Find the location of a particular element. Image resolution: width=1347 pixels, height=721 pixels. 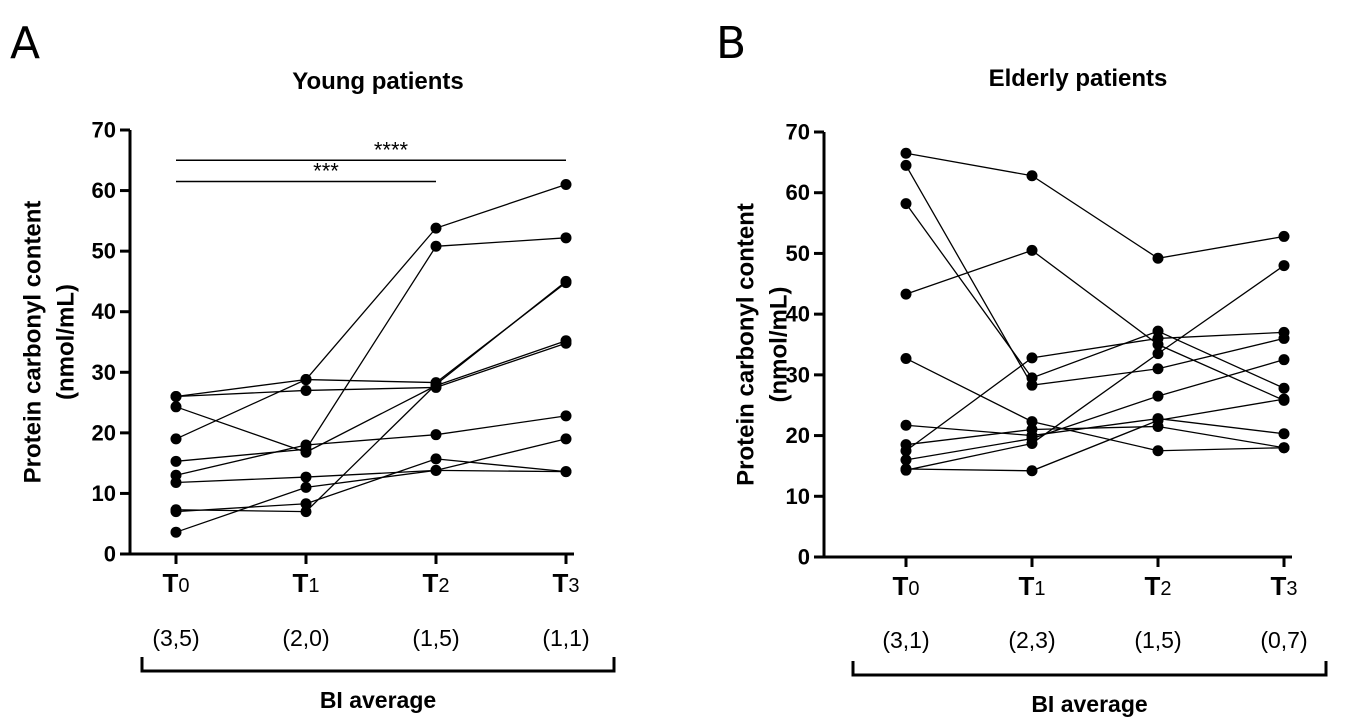

x-tick-sub: 0 is located at coordinates (913, 589).